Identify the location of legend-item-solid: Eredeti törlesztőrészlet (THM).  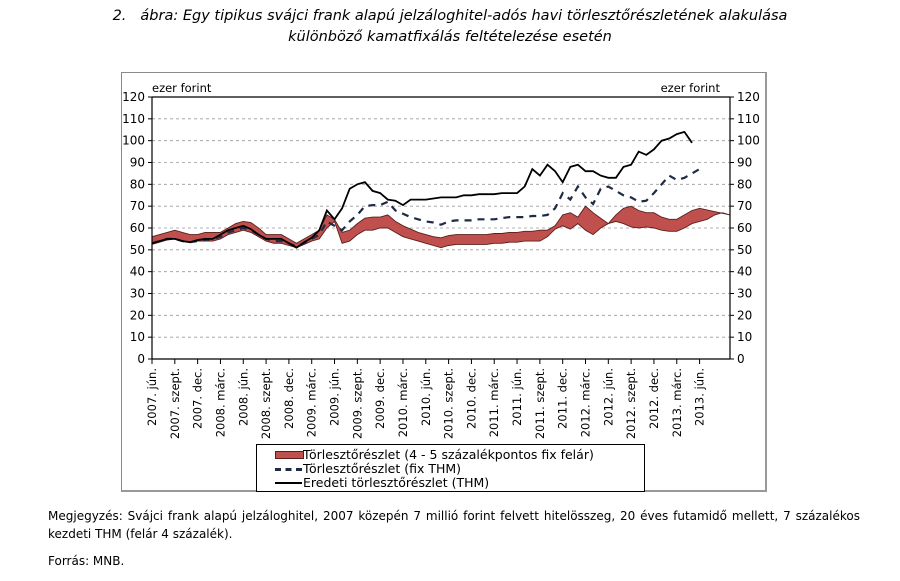
(382, 482).